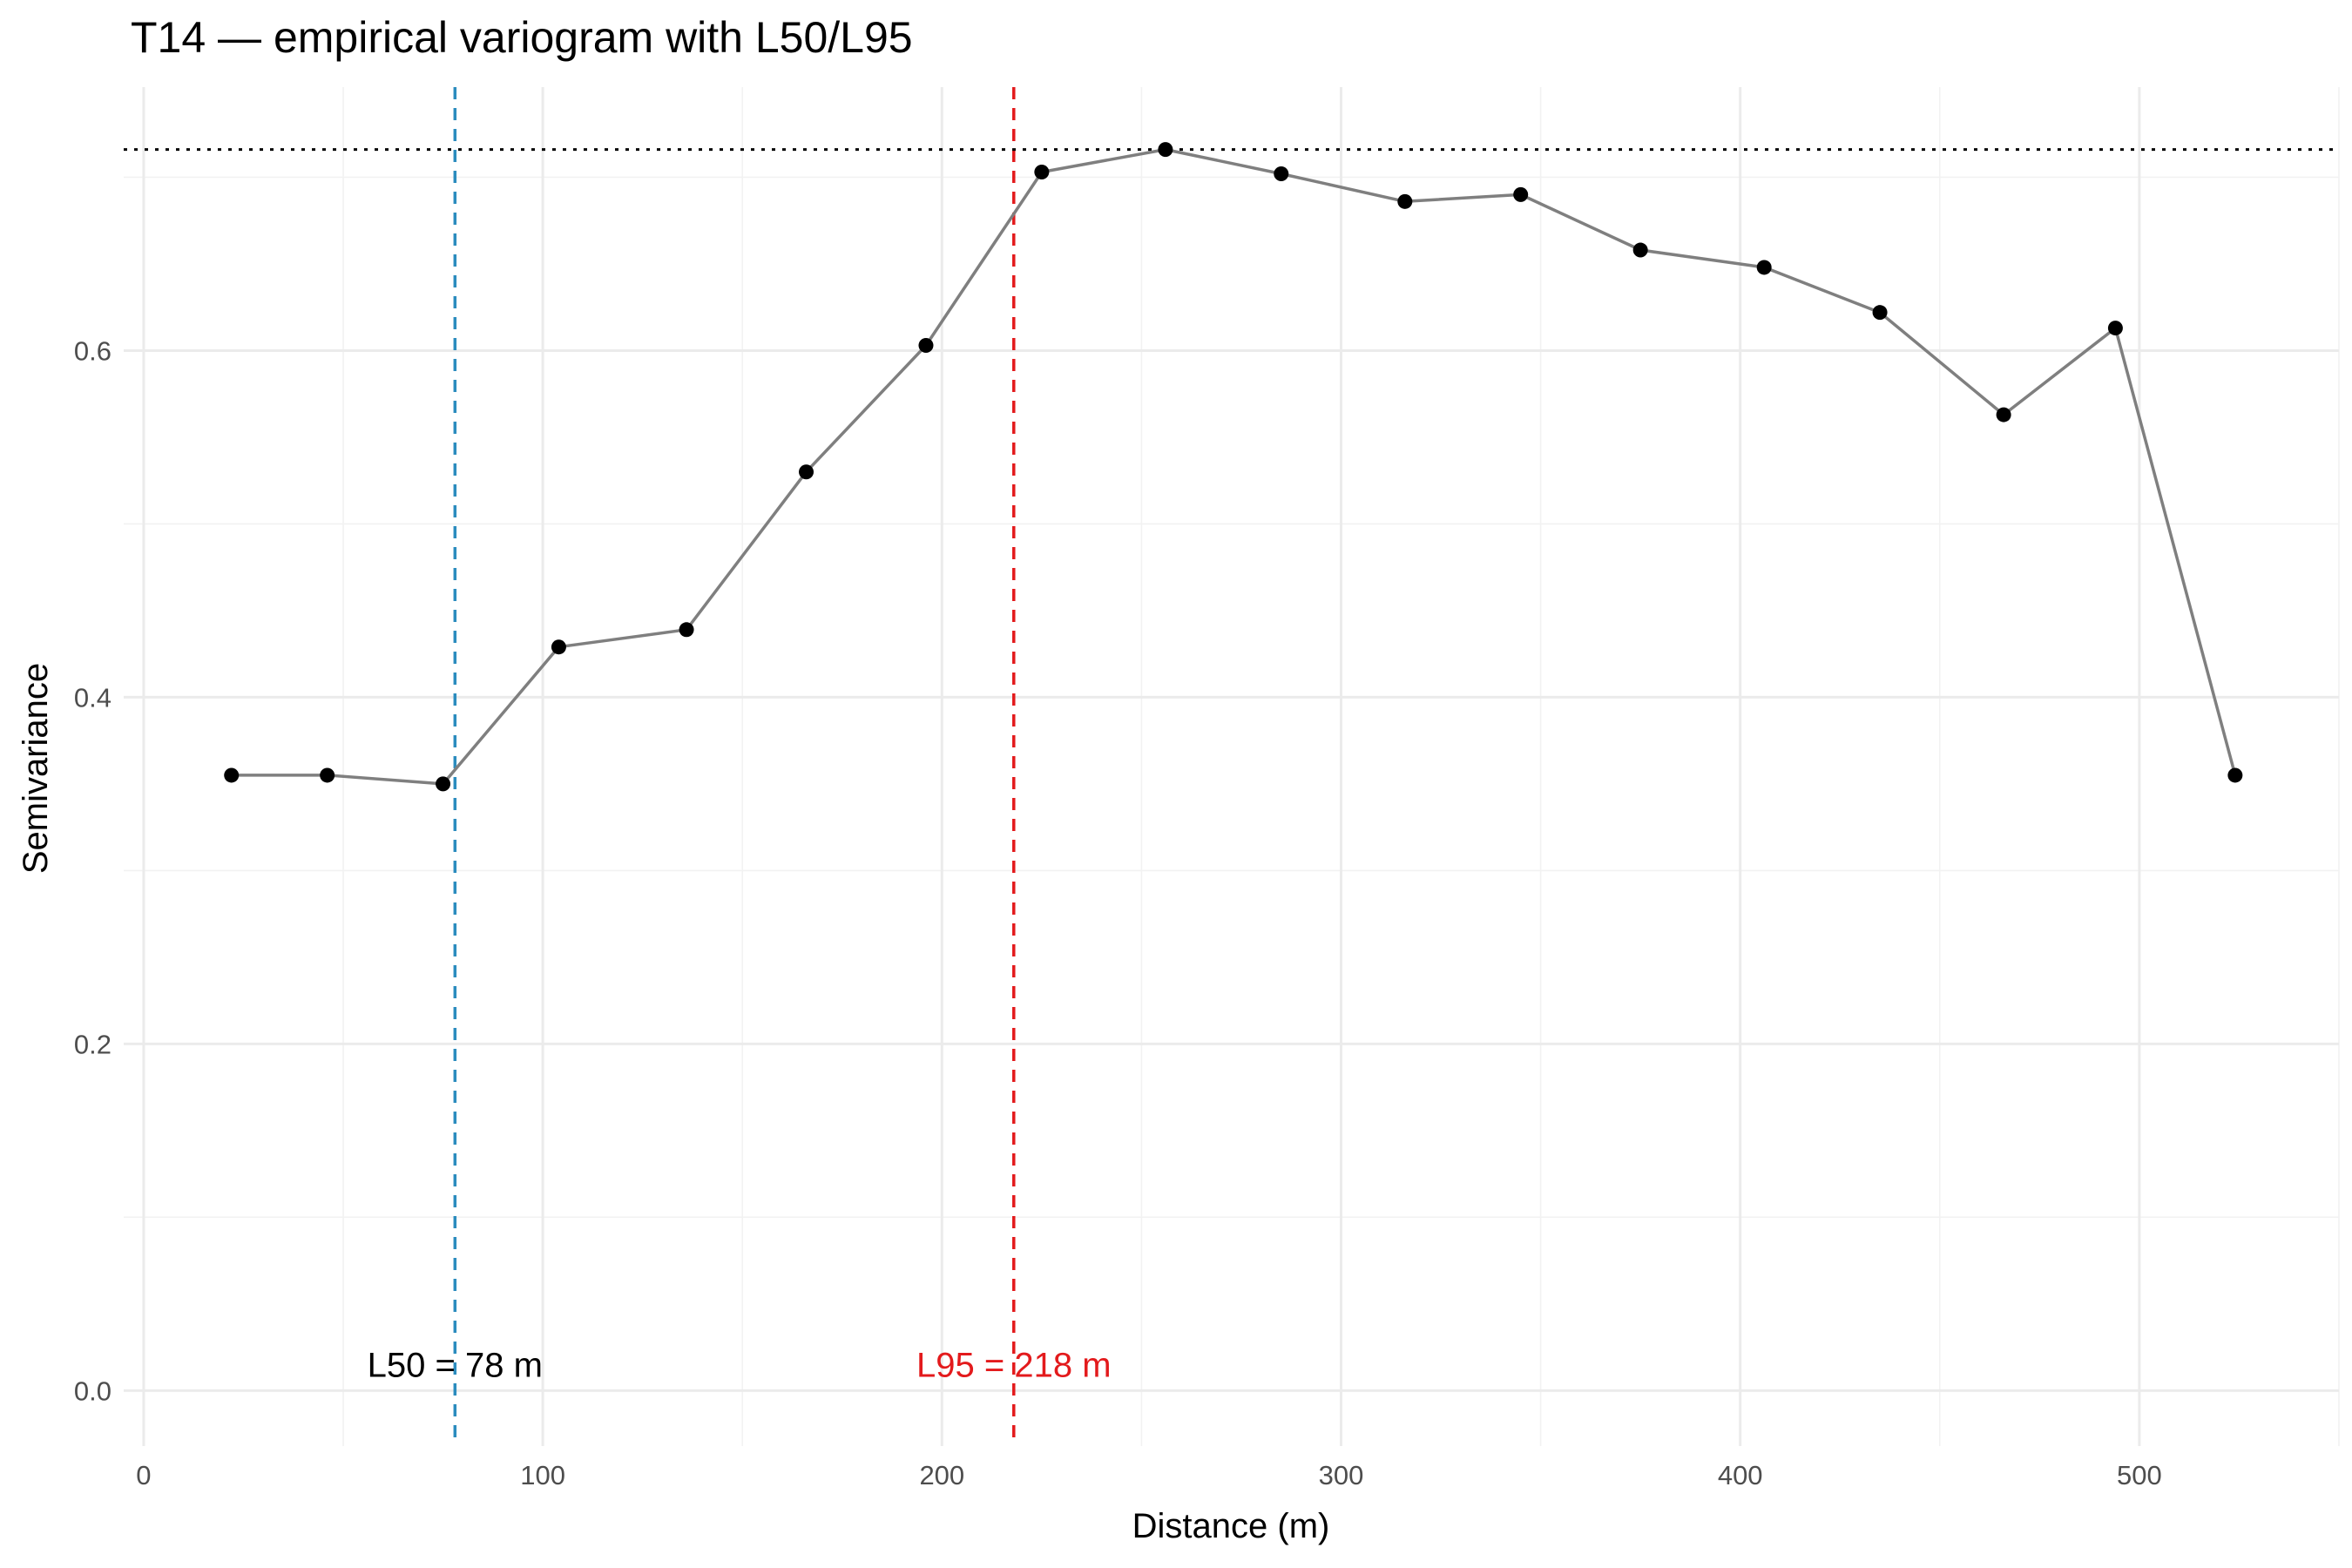 The width and height of the screenshot is (2352, 1568). I want to click on y-tick-label: 0.0, so click(93, 1390).